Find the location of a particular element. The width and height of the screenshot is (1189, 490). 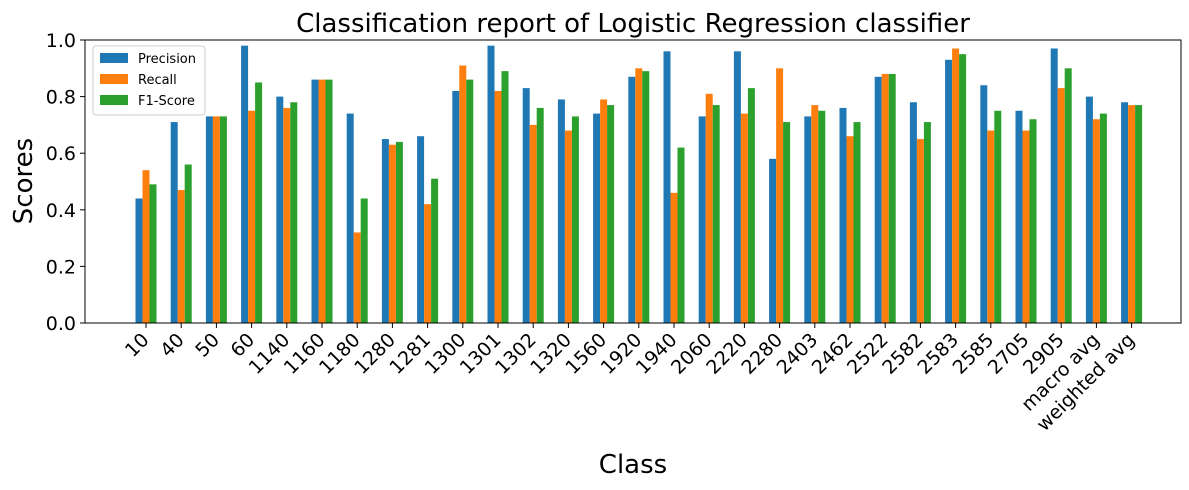

legend-label-precision: Precision is located at coordinates (167, 59).